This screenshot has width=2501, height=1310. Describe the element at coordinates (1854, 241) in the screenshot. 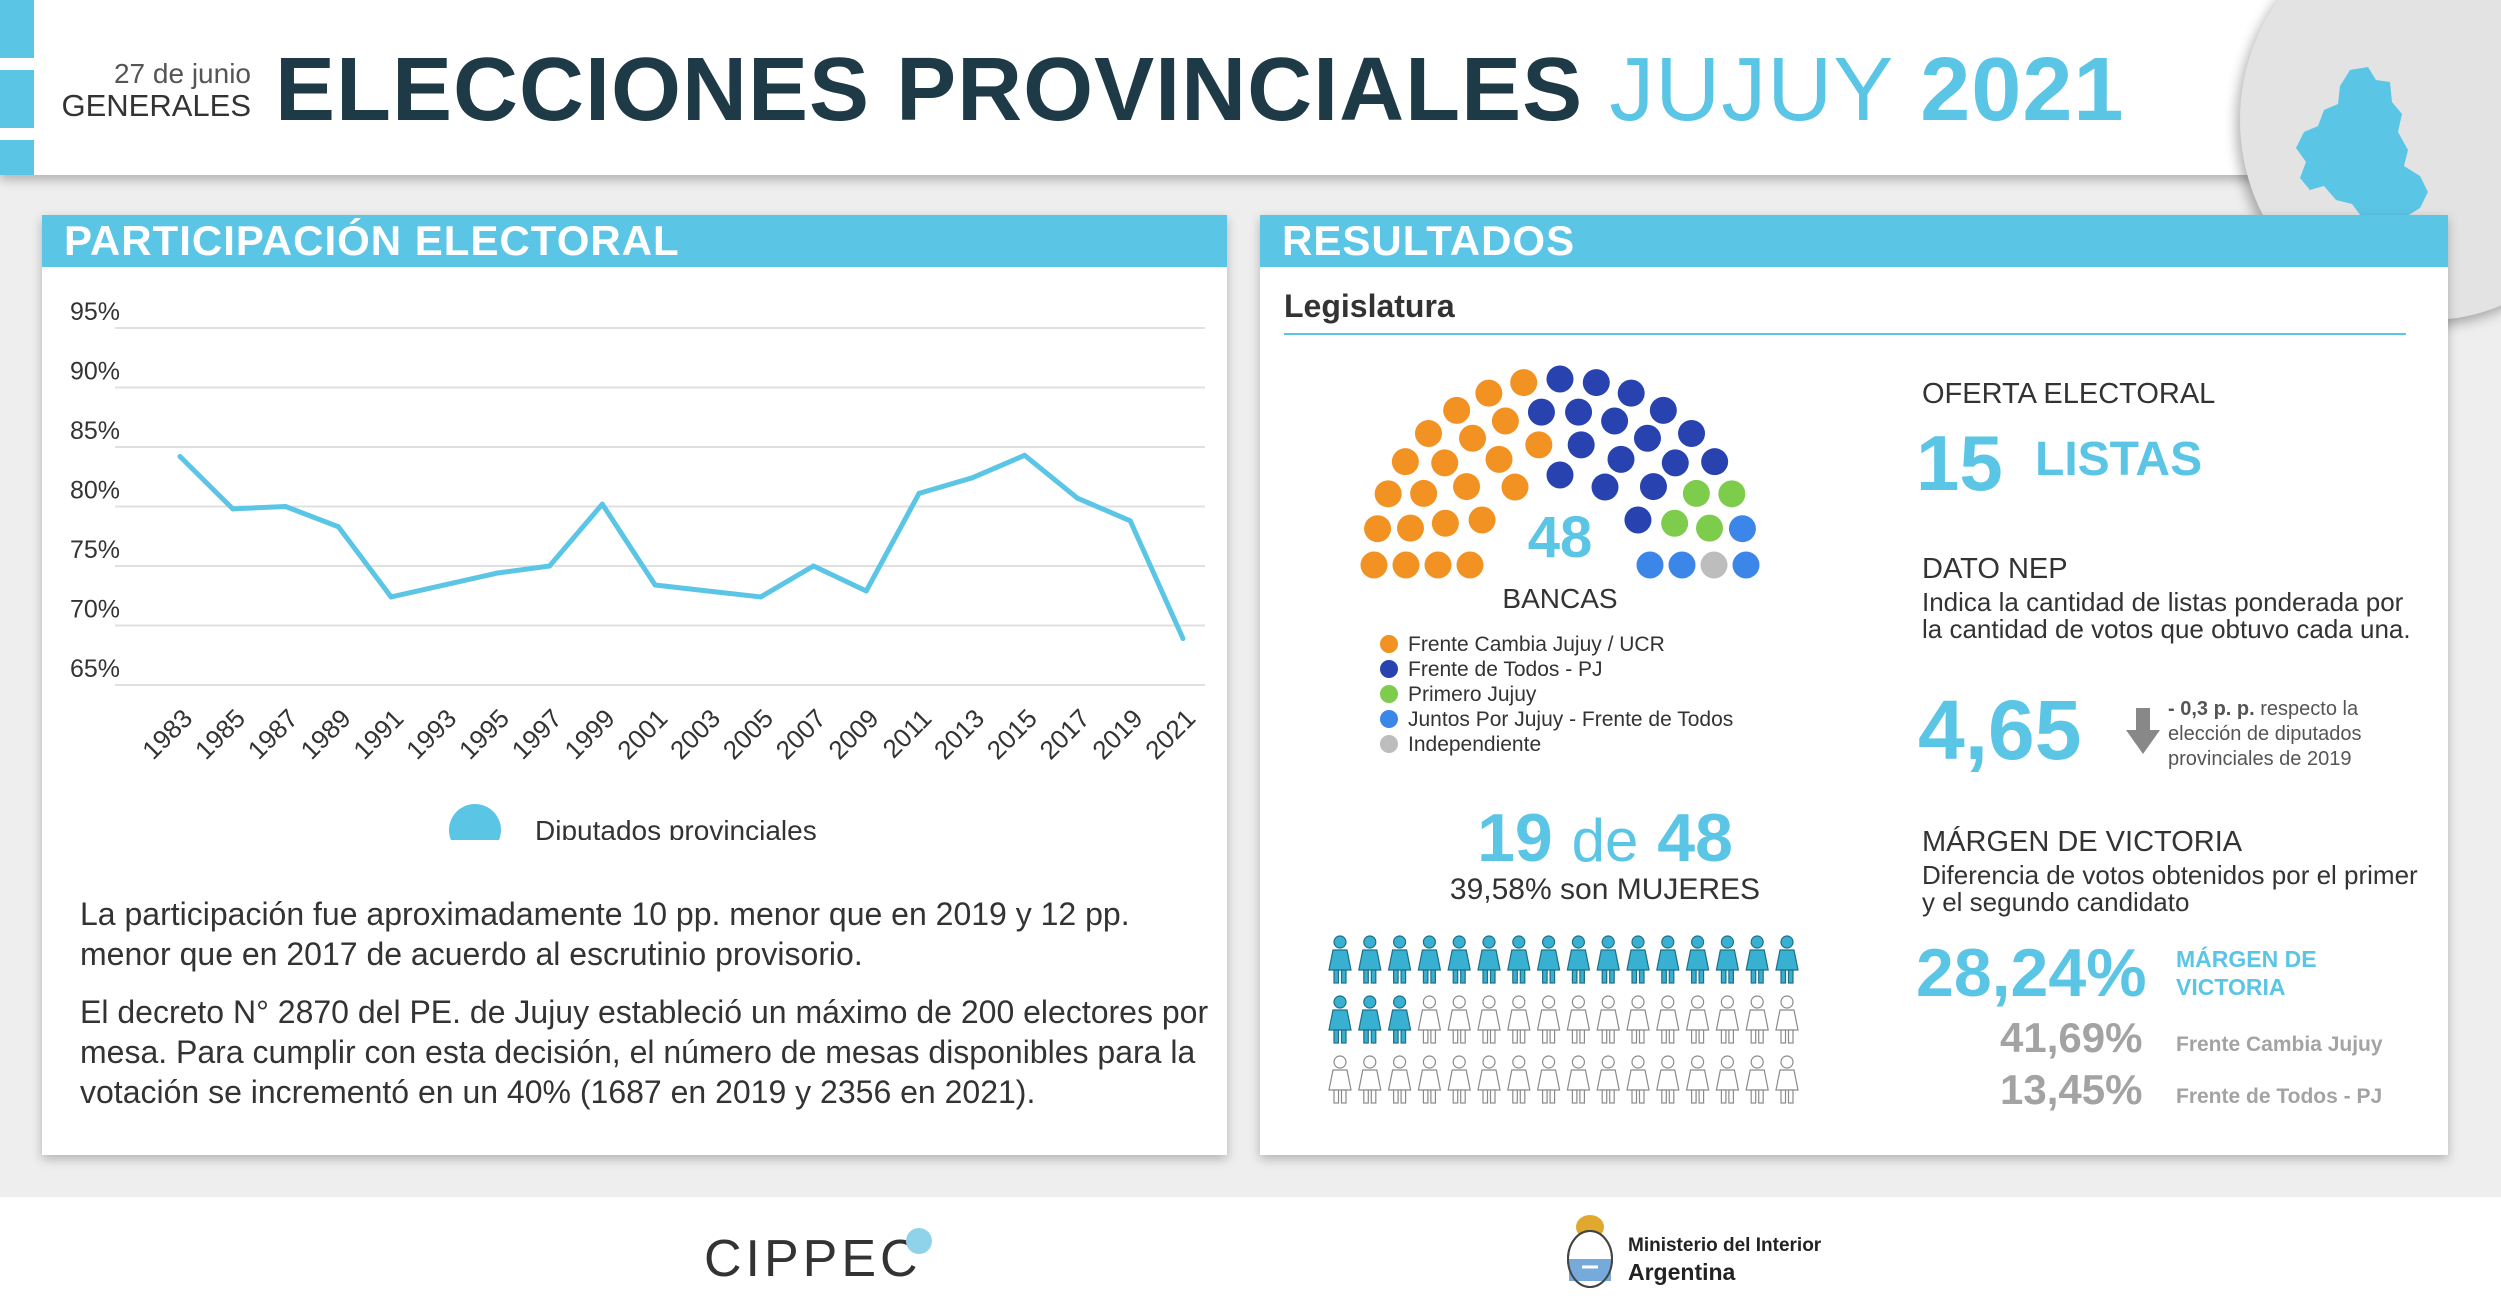

I see `results-heading: RESULTADOS` at that location.